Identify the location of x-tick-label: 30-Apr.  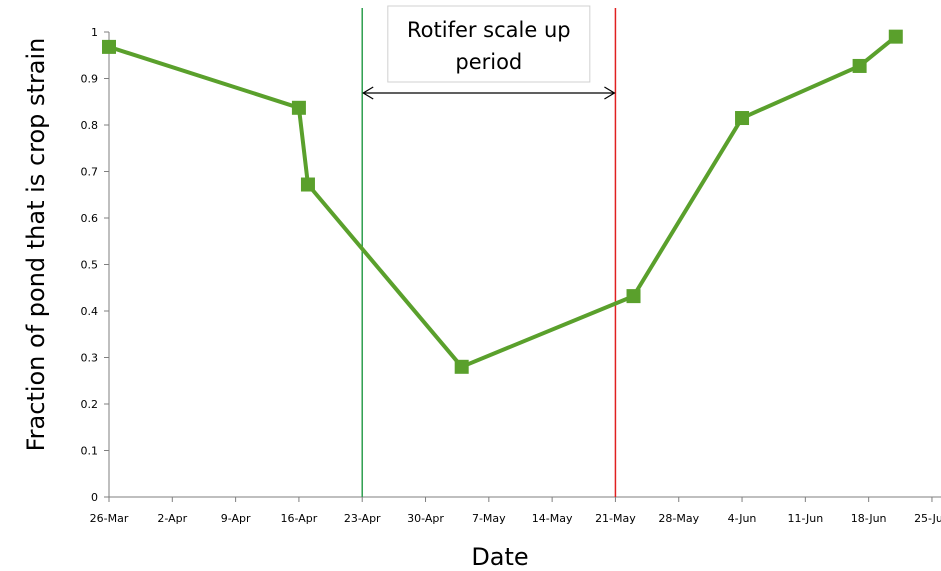
(425, 518).